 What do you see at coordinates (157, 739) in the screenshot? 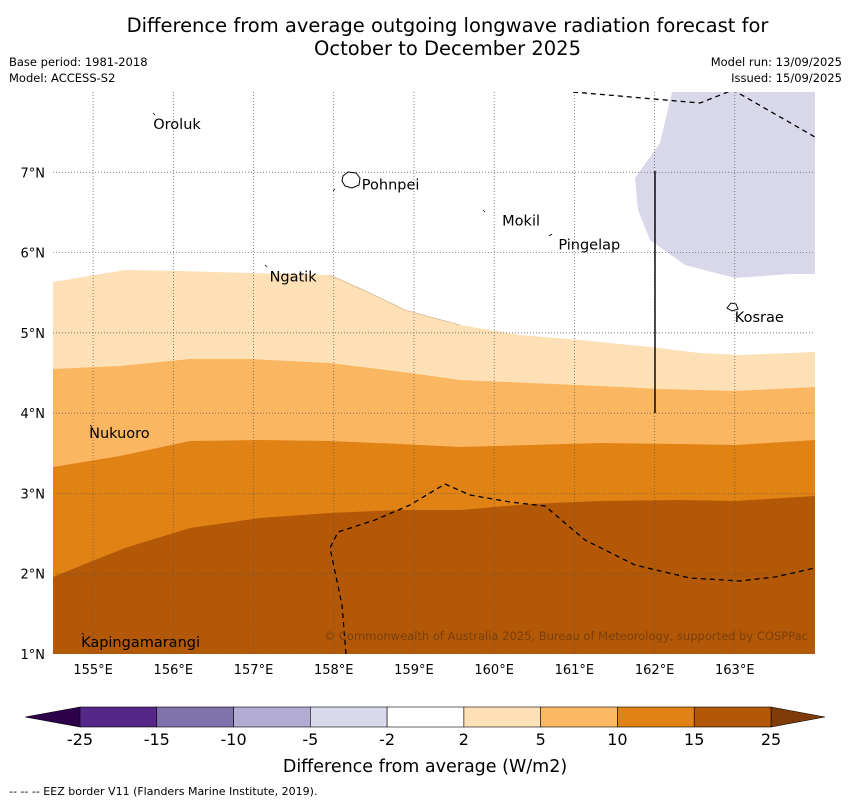
I see `colorbar-tick-label: -15` at bounding box center [157, 739].